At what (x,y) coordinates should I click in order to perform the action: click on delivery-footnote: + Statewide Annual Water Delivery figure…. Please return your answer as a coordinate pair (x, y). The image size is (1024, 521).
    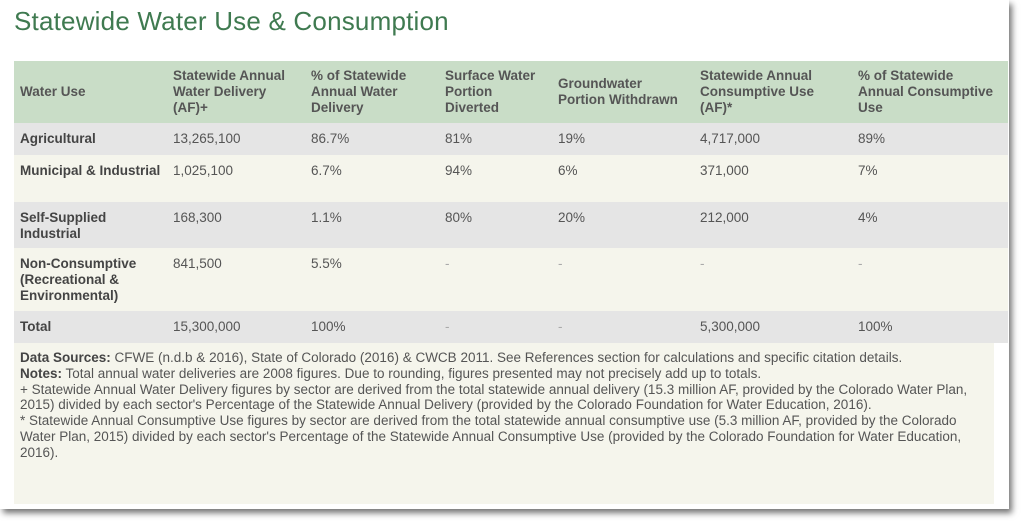
    Looking at the image, I should click on (494, 397).